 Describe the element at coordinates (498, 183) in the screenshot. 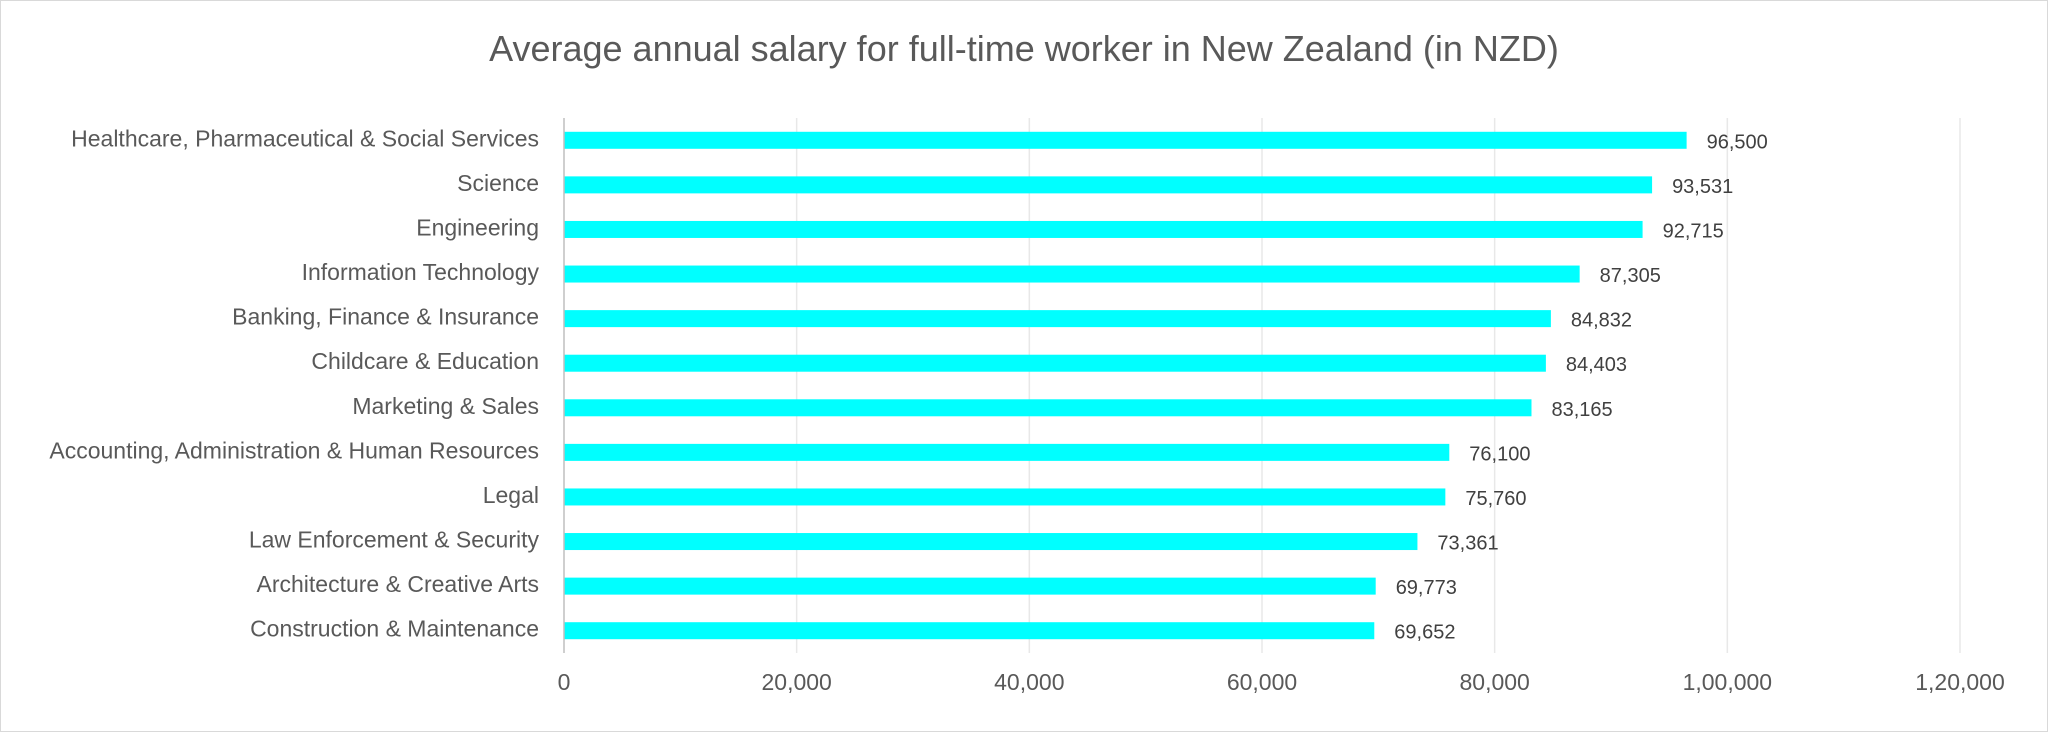

I see `category-label: Science` at that location.